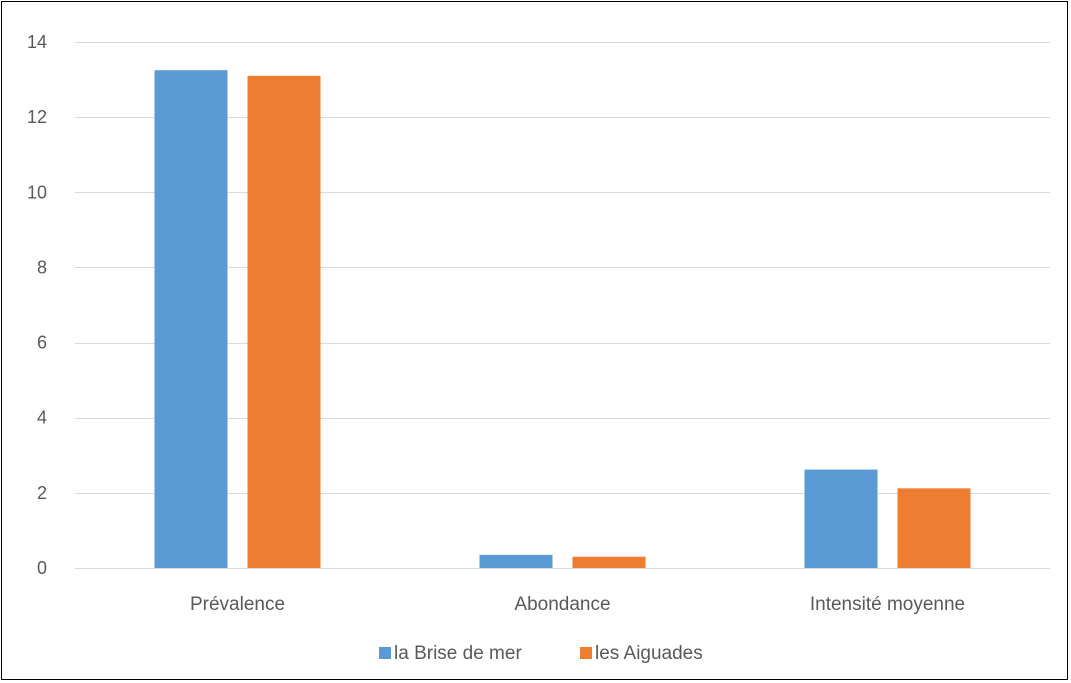 Image resolution: width=1071 pixels, height=683 pixels. Describe the element at coordinates (42, 343) in the screenshot. I see `y-tick-label: 6` at that location.